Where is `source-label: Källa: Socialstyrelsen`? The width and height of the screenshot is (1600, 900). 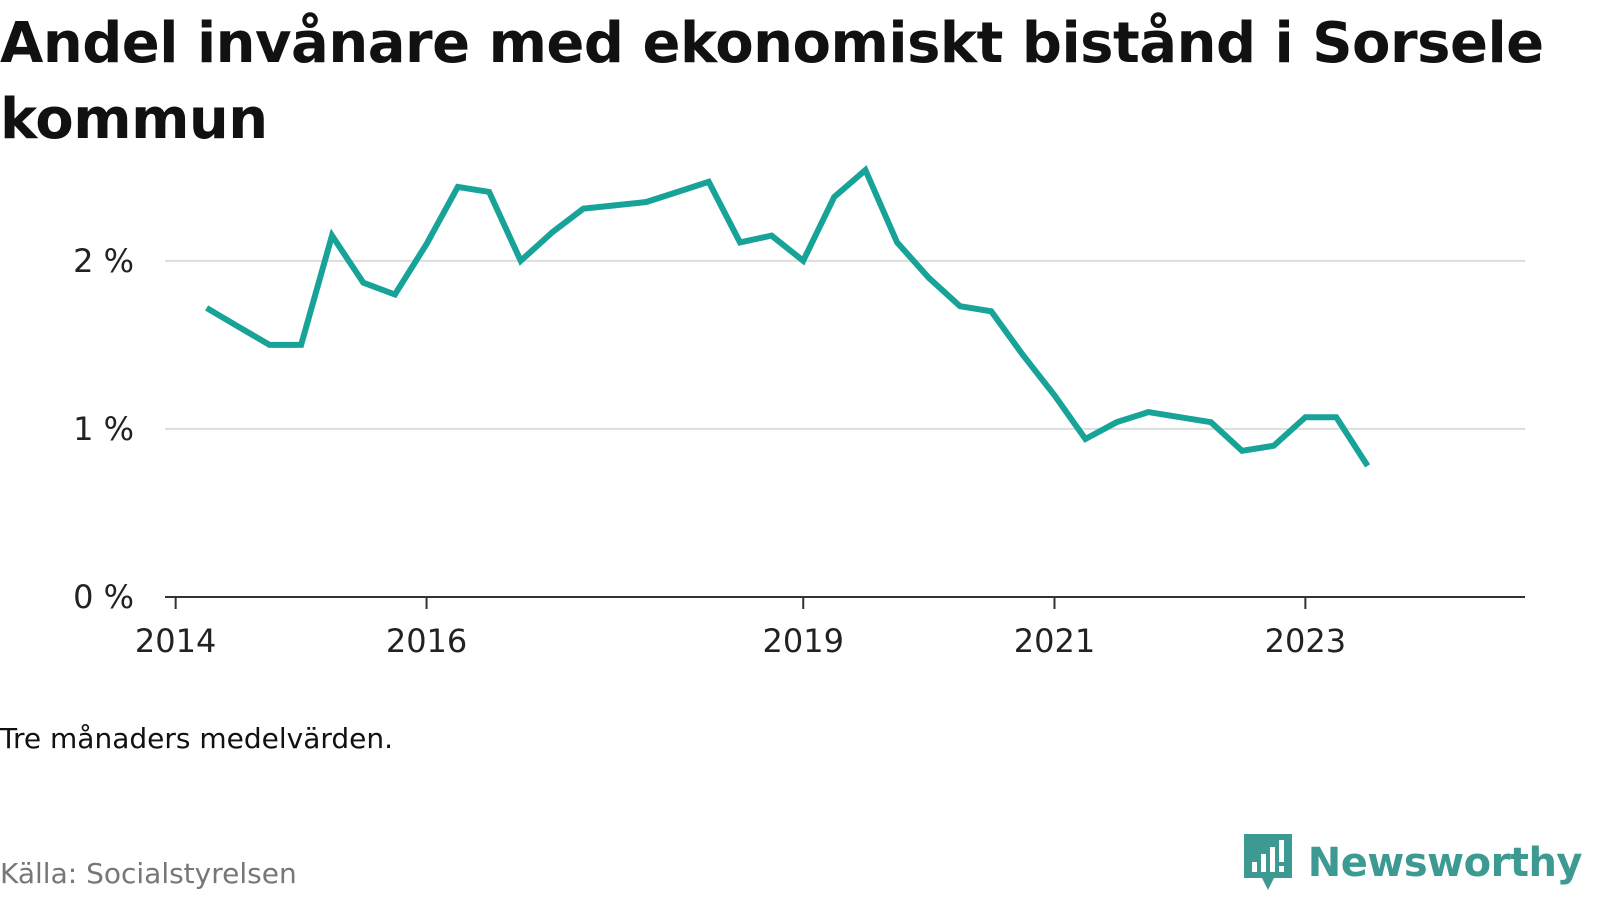
source-label: Källa: Socialstyrelsen is located at coordinates (148, 873).